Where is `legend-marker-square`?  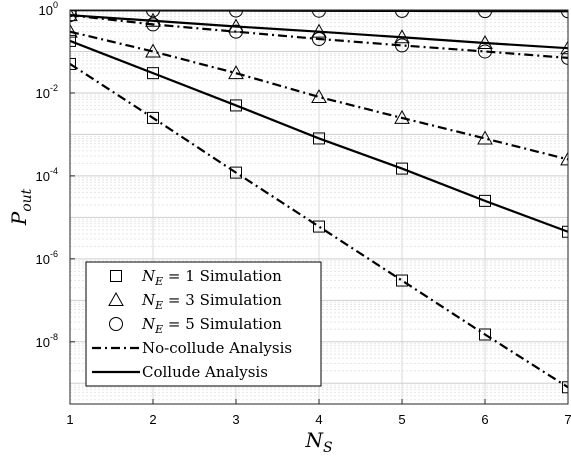 legend-marker-square is located at coordinates (116, 276).